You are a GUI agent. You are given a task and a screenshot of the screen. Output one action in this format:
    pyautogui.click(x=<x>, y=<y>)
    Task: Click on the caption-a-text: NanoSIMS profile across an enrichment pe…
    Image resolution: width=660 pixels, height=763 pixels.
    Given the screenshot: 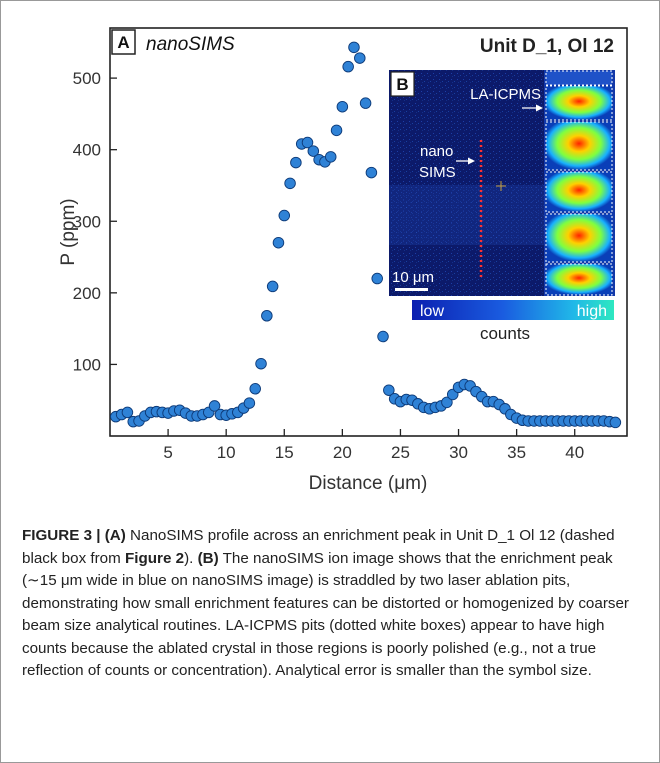 What is the action you would take?
    pyautogui.click(x=318, y=547)
    